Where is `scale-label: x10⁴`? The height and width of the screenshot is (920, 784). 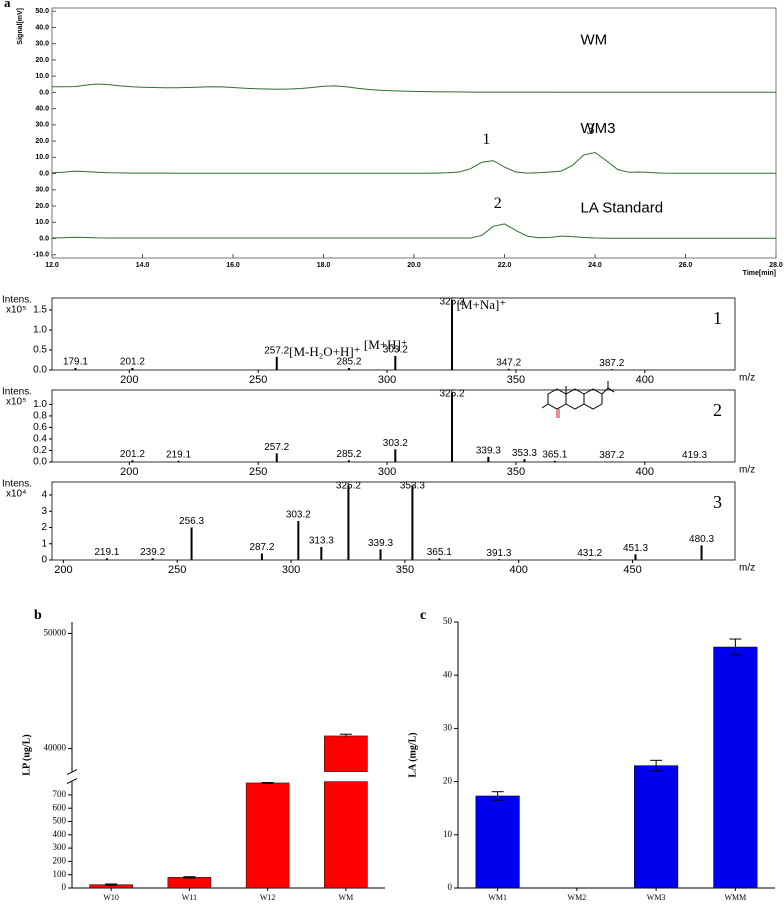 scale-label: x10⁴ is located at coordinates (16, 494).